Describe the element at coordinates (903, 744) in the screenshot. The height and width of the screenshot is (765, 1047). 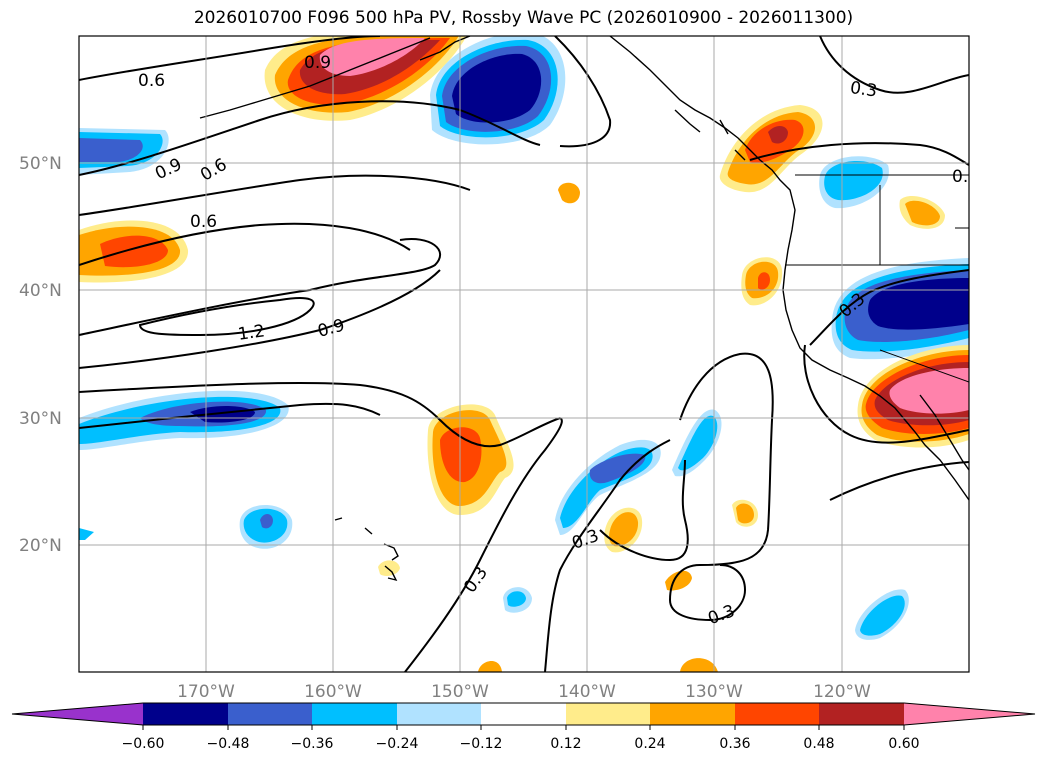
I see `colorbar-tick-label: 0.60` at that location.